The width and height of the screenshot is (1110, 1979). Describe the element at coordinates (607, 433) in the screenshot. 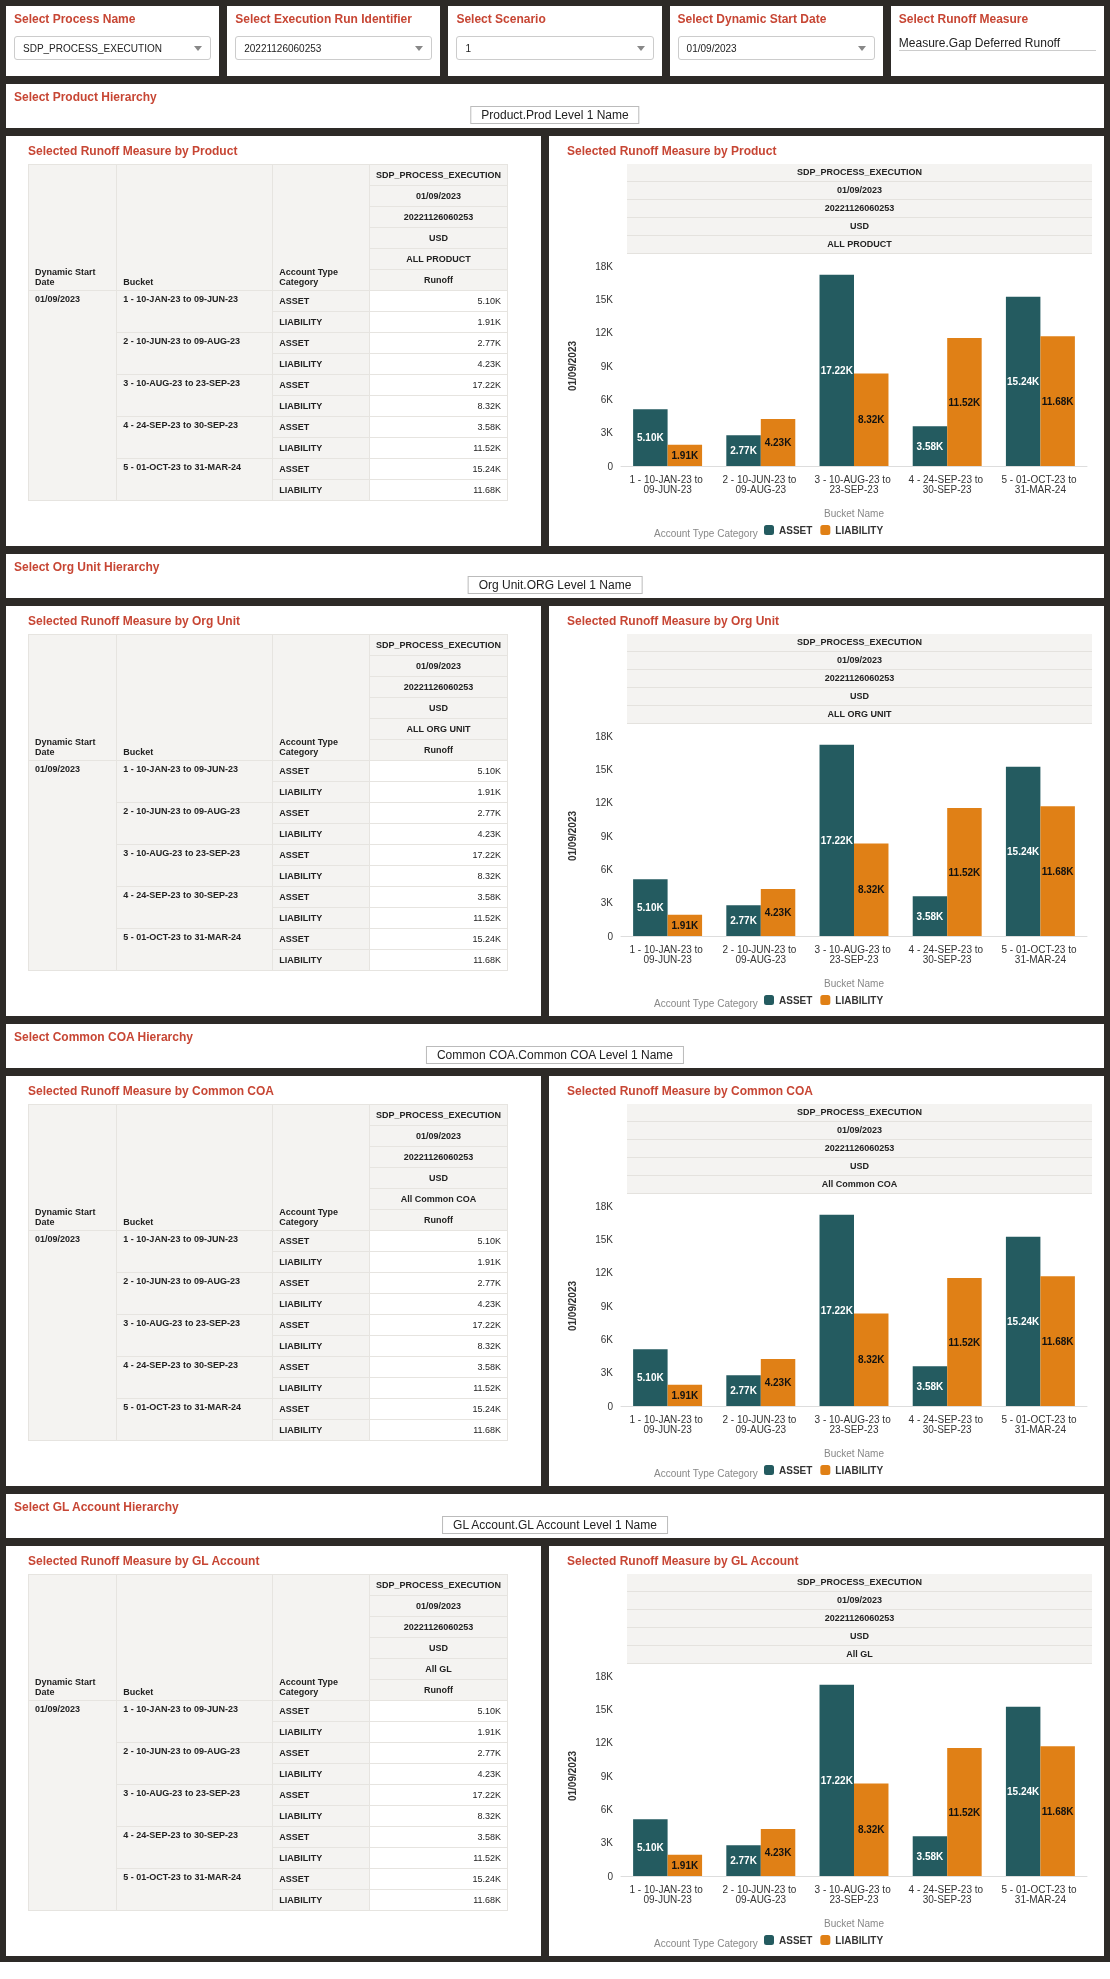

I see `y-tick-label: 3K` at that location.